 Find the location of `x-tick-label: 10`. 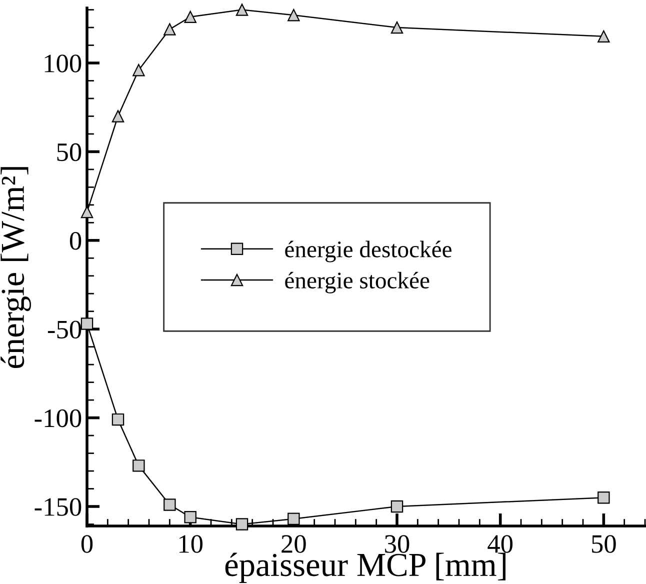

x-tick-label: 10 is located at coordinates (191, 544).